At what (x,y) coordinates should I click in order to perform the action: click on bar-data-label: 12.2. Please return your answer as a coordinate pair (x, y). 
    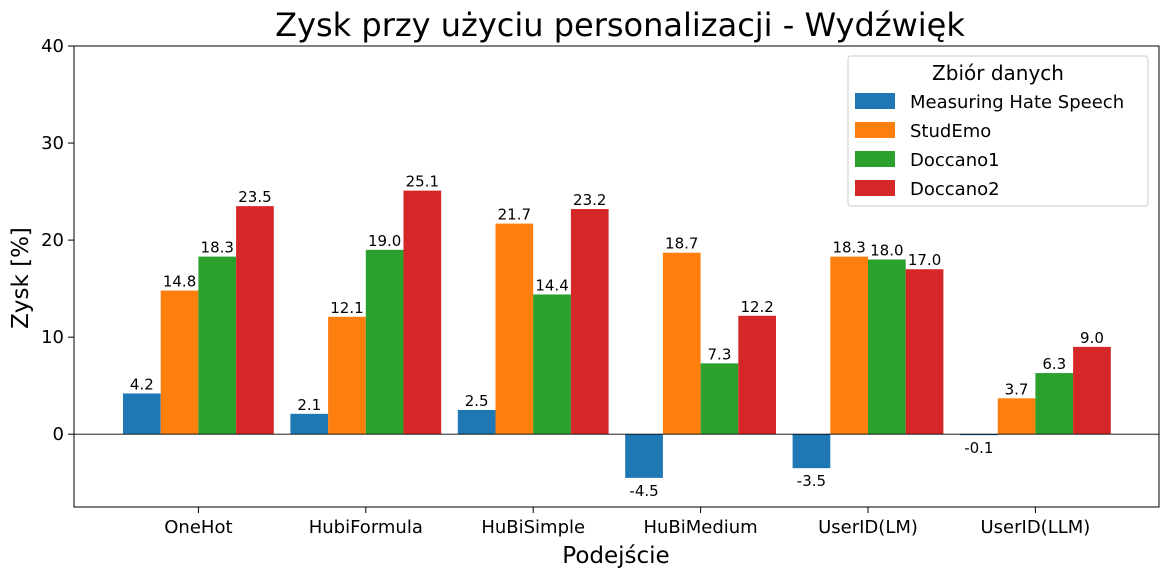
    Looking at the image, I should click on (756, 307).